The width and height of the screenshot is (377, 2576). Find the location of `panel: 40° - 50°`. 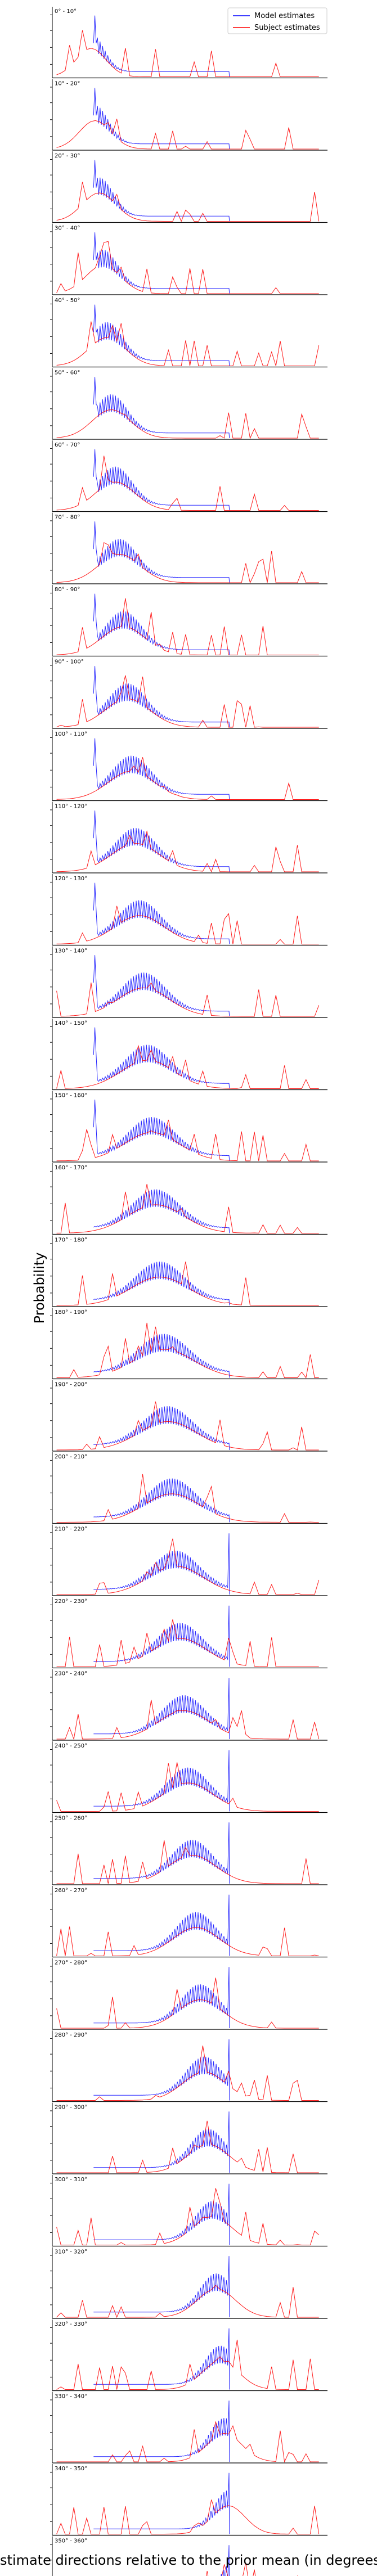

panel: 40° - 50° is located at coordinates (188, 332).